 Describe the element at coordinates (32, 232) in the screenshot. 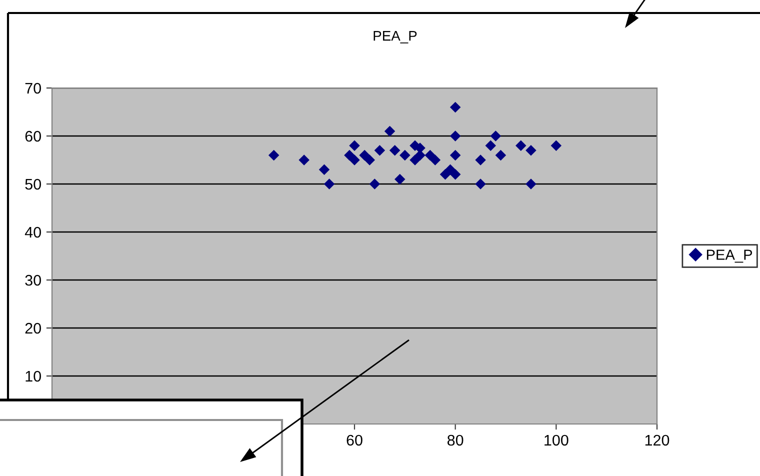

I see `y-tick-label: 40` at that location.